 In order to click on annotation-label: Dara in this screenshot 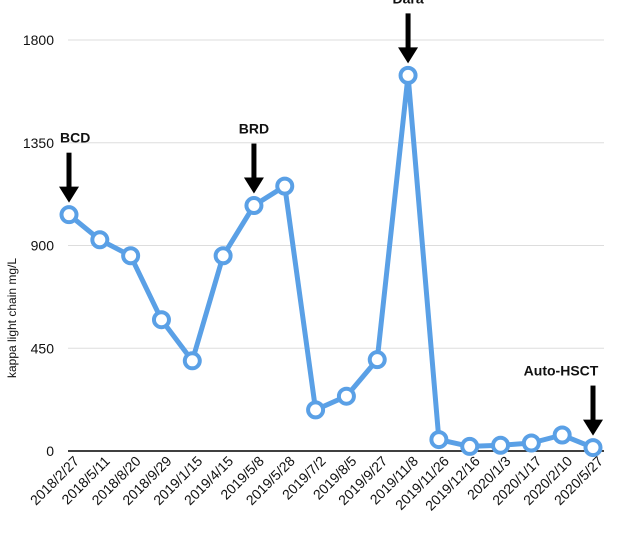, I will do `click(407, 3)`.